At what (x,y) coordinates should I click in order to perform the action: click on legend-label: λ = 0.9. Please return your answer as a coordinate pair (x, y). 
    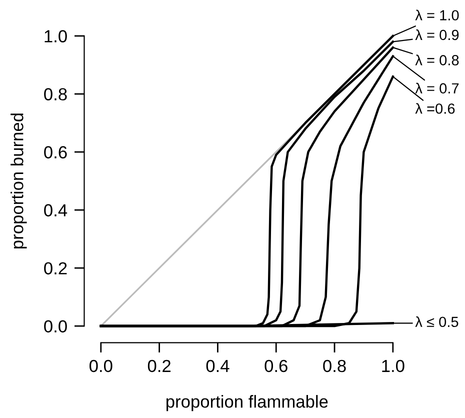
    Looking at the image, I should click on (437, 34).